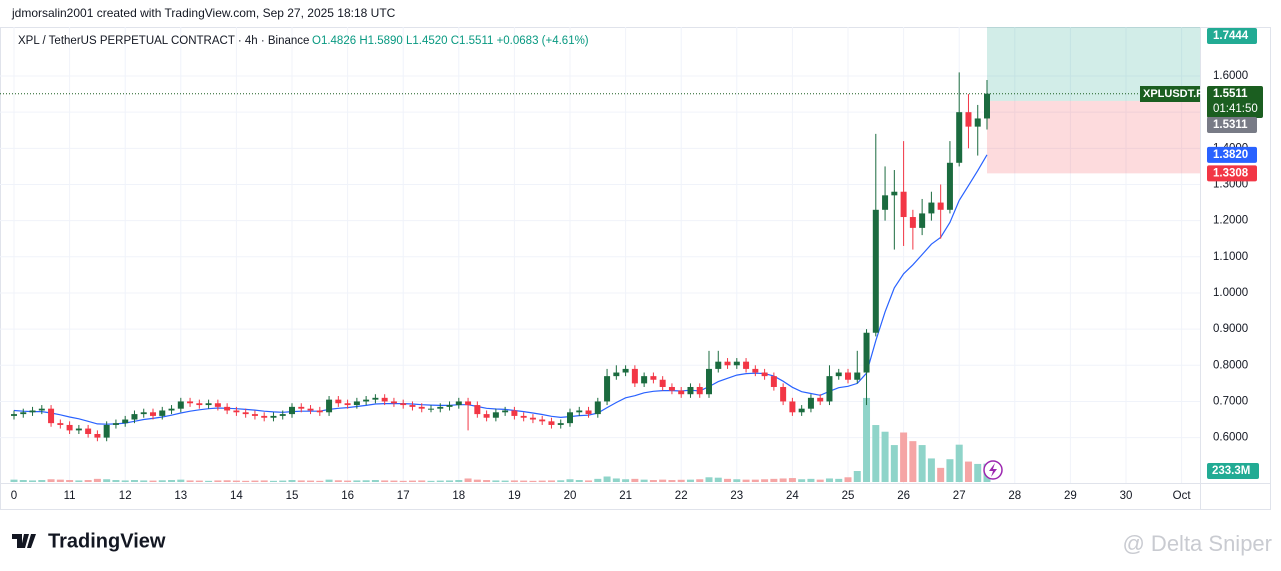  I want to click on price-label: 1.3820, so click(1230, 155).